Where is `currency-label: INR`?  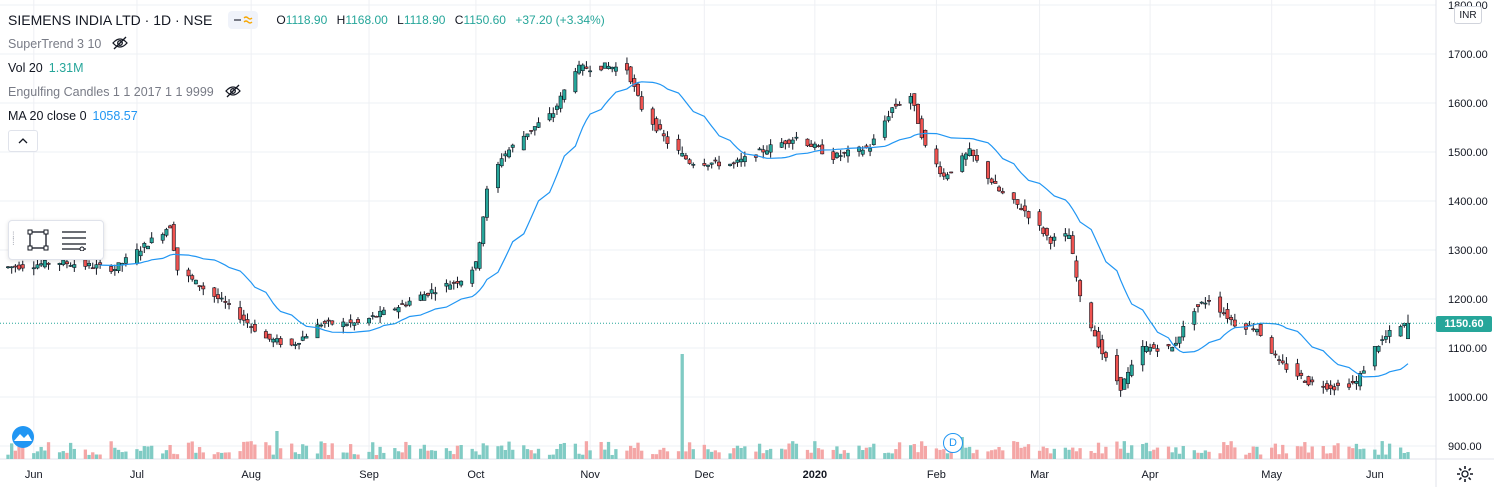
currency-label: INR is located at coordinates (1468, 15).